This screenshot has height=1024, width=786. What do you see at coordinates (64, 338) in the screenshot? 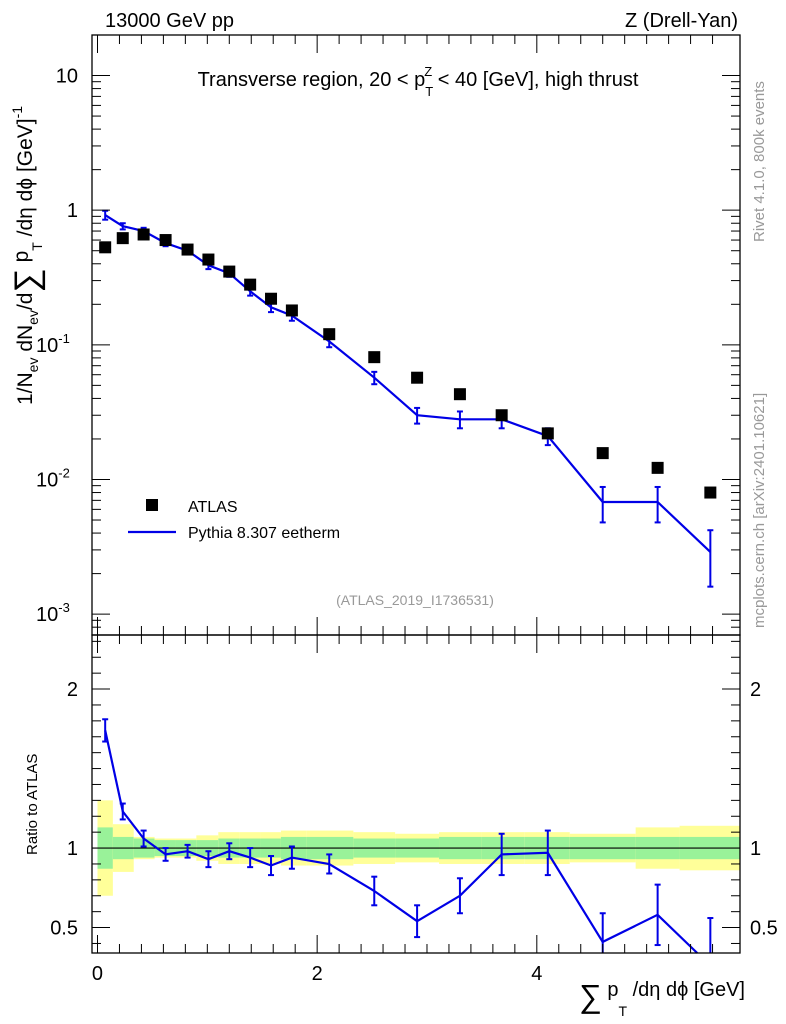
I see `main-ytick-exp: -1` at bounding box center [64, 338].